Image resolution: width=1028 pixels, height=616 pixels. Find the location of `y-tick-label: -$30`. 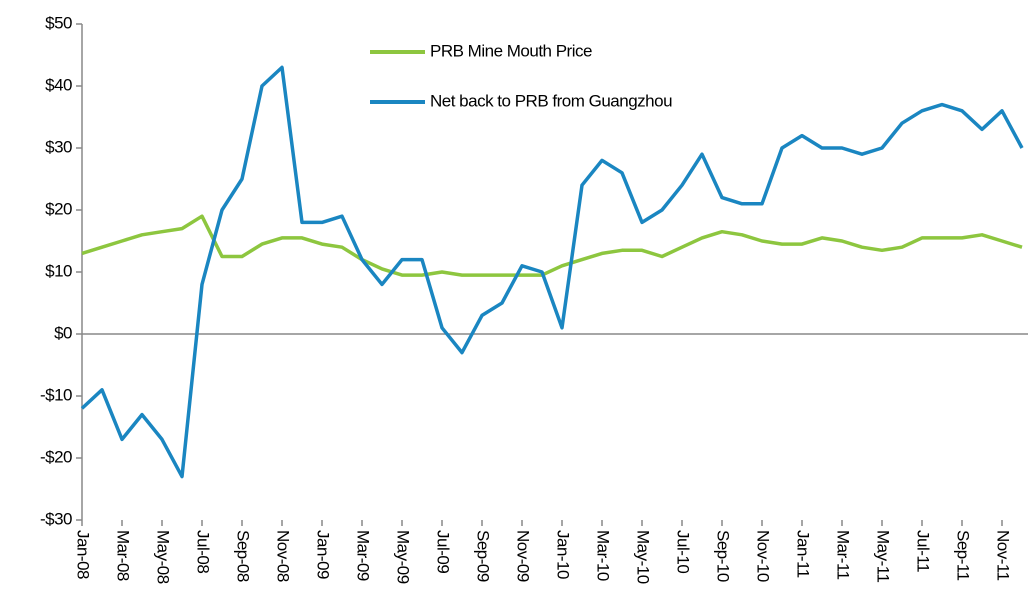

y-tick-label: -$30 is located at coordinates (56, 518).